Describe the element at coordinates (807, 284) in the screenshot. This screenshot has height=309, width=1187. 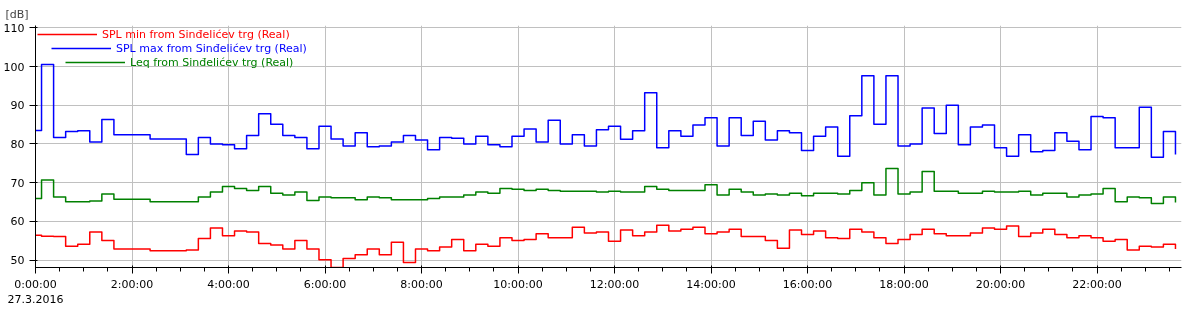
I see `x-tick-label: 16:00:00` at that location.